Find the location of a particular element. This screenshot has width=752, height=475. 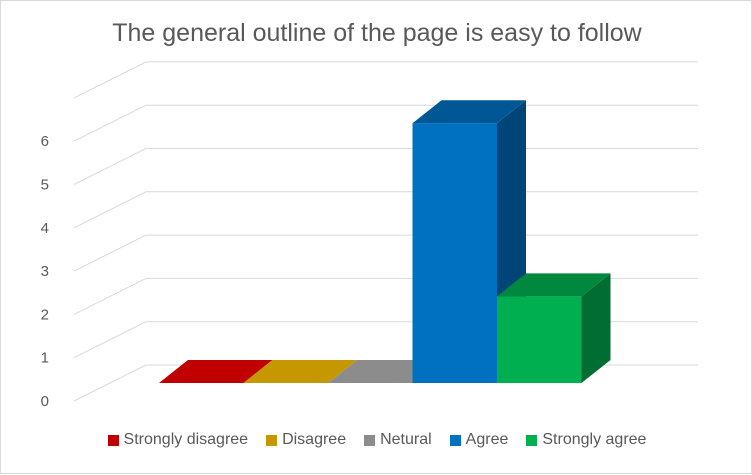

legend-label: Disagree is located at coordinates (314, 439).